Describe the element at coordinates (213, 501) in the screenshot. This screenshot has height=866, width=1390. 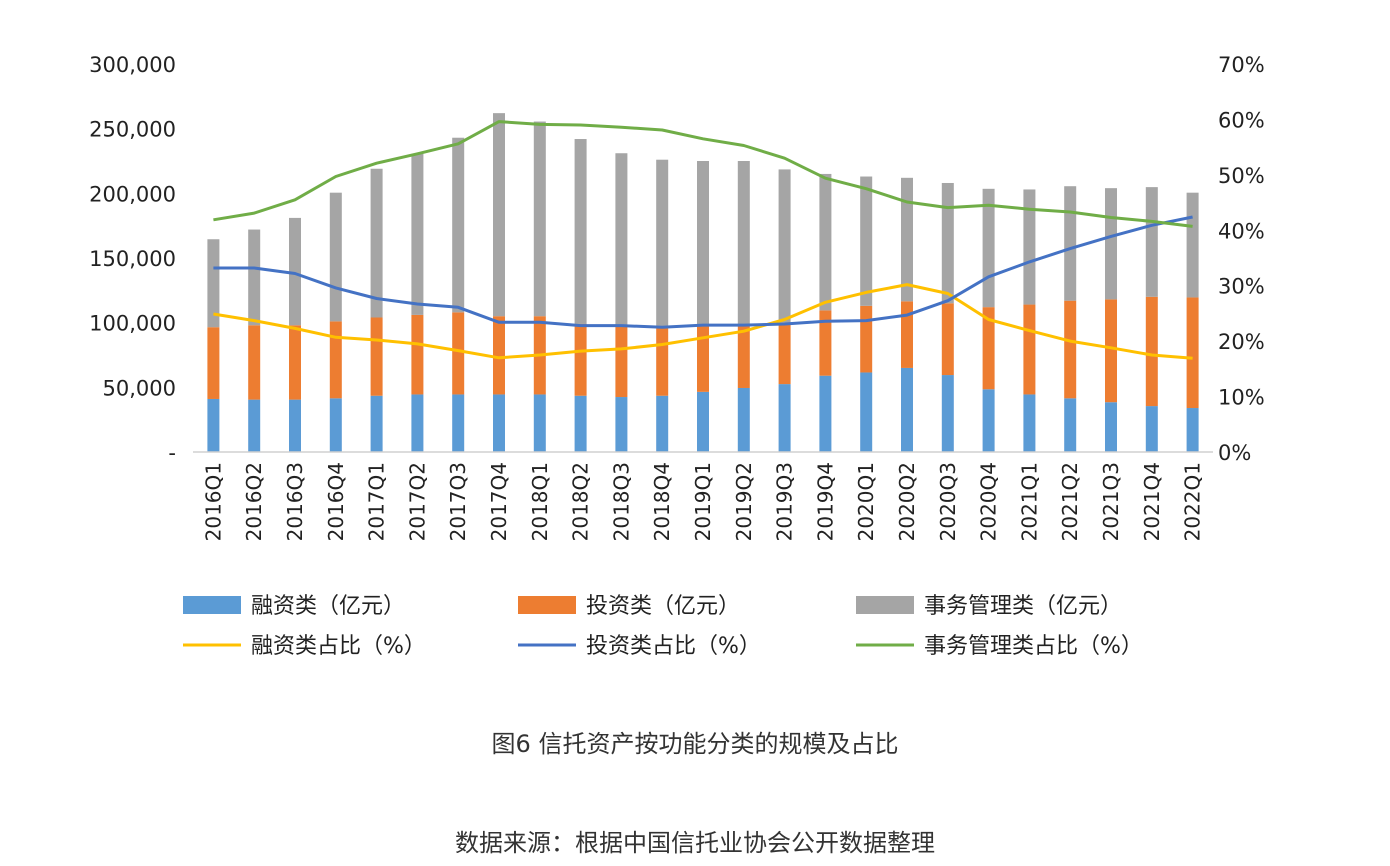
I see `category-label: 2016Q1` at that location.